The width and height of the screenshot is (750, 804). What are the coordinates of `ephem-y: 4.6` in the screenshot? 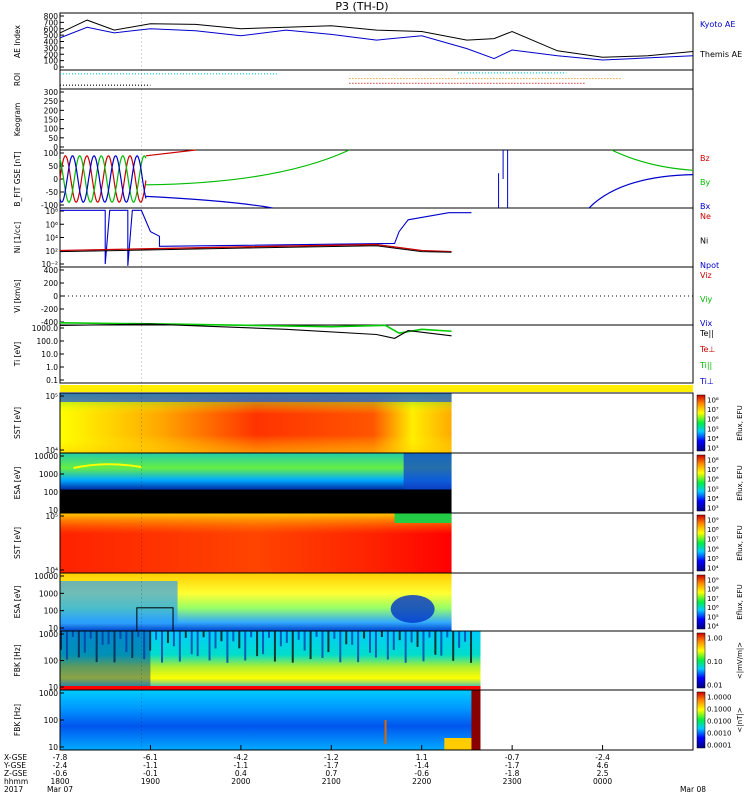 It's located at (603, 765).